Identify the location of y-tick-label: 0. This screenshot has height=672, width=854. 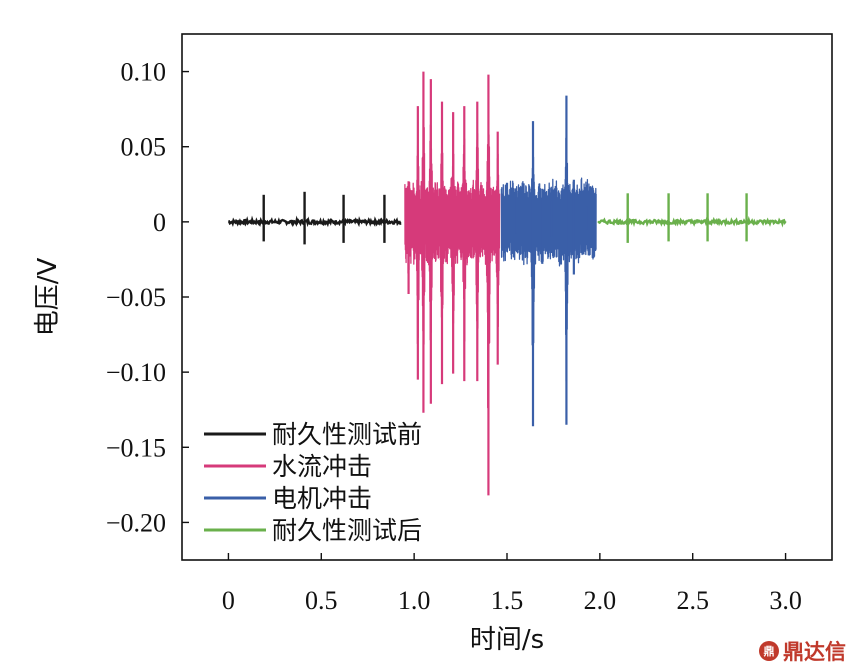
(159, 222).